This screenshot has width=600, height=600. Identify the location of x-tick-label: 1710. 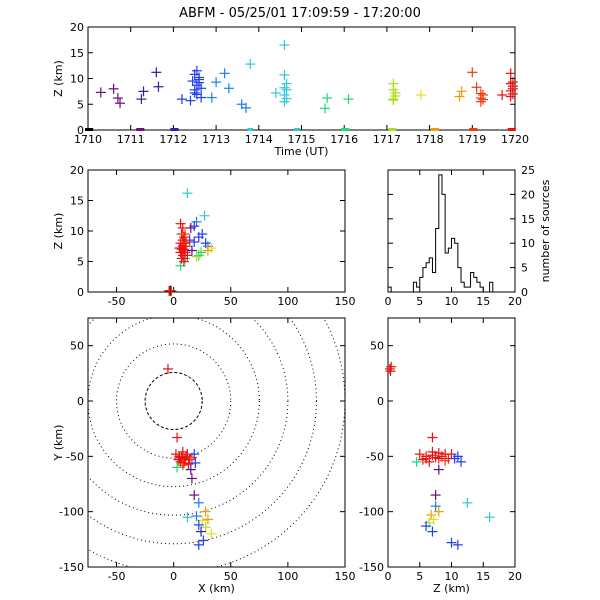
(88, 139).